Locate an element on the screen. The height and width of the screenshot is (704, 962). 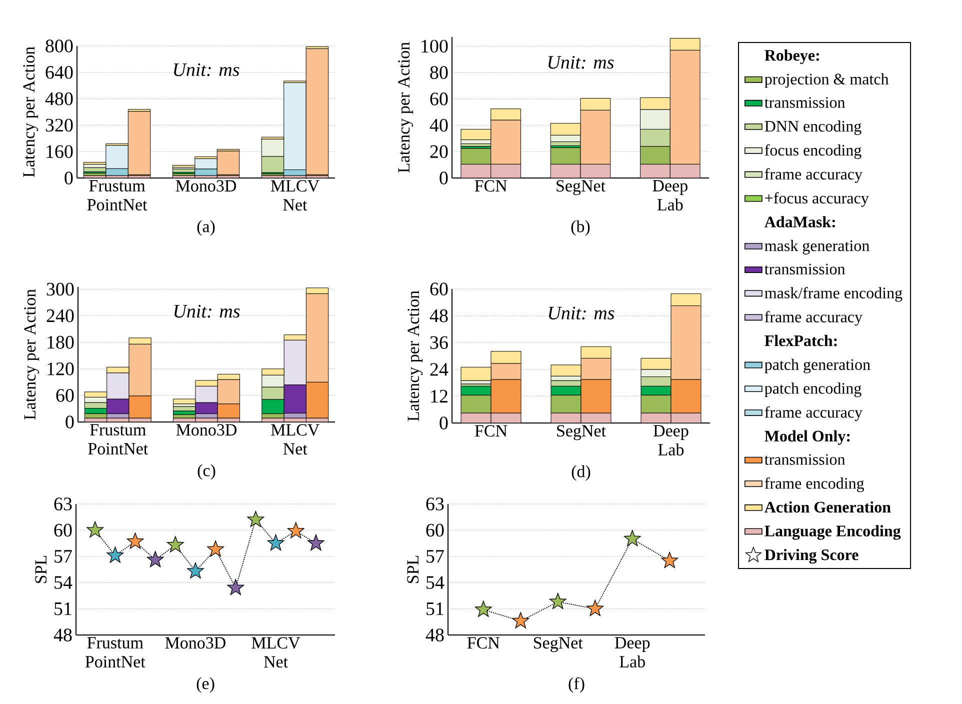
text: (b) is located at coordinates (580, 228).